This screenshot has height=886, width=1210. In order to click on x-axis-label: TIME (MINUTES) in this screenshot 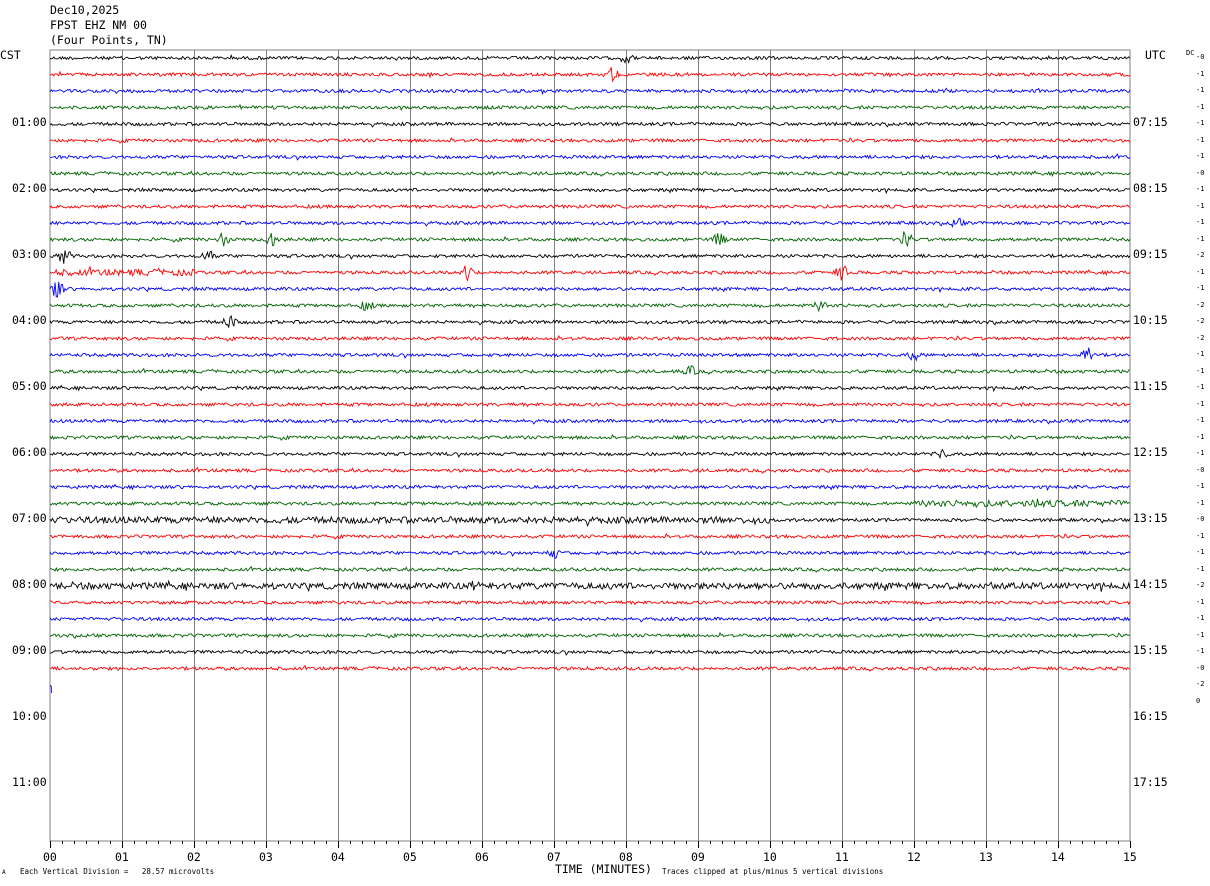, I will do `click(603, 869)`.